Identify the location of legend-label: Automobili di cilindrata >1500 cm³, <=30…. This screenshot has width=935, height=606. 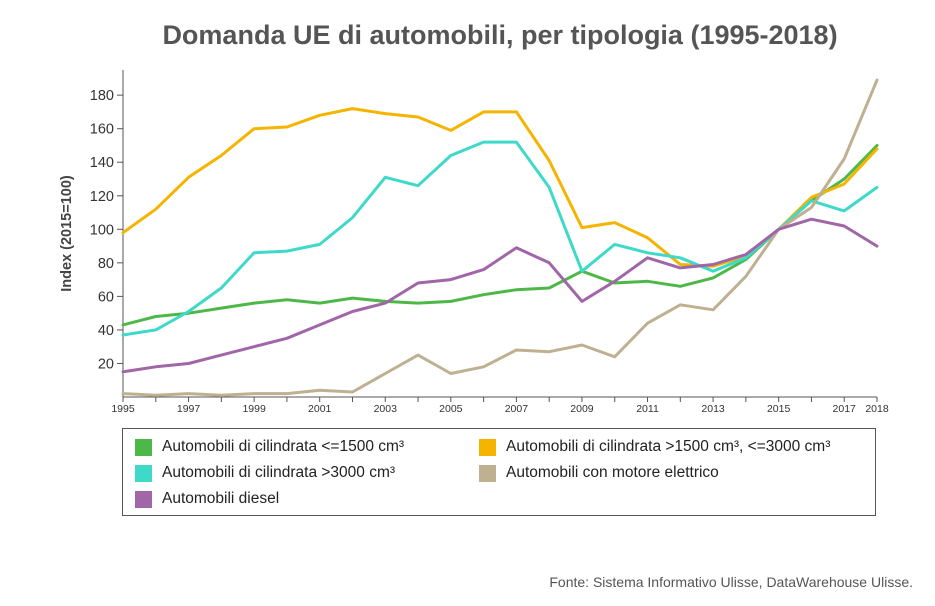
(668, 446).